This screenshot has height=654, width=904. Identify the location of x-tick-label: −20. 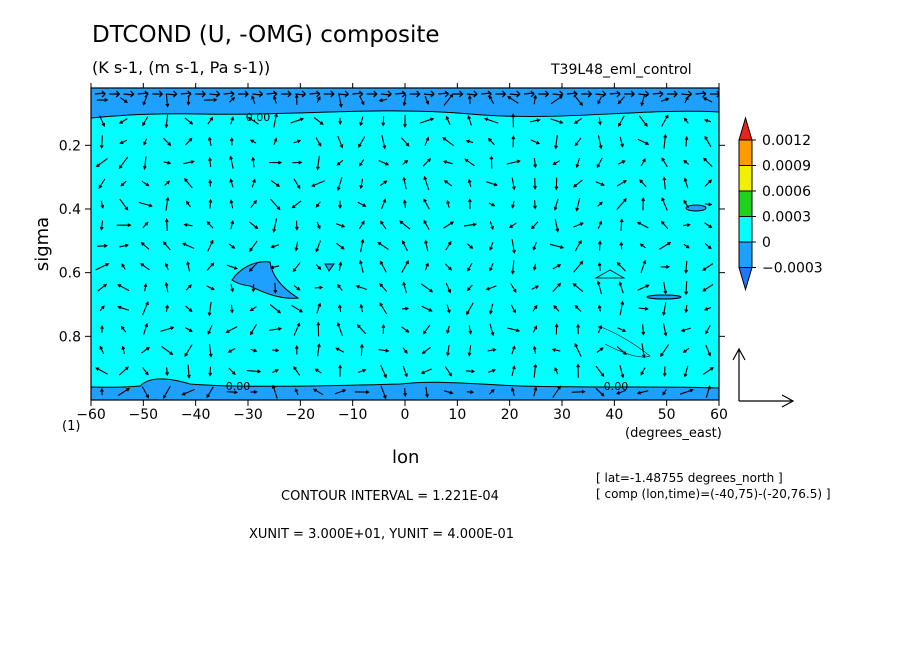
(301, 415).